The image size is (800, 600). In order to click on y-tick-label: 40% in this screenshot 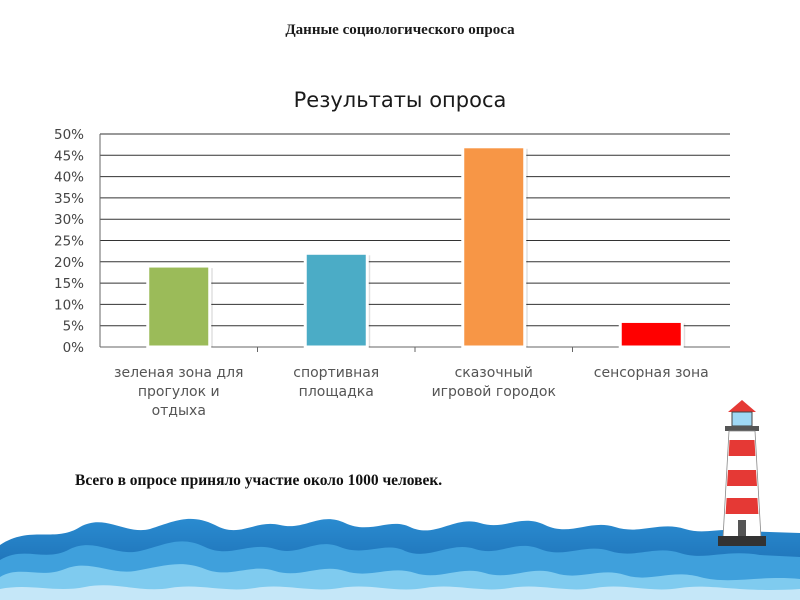, I will do `click(69, 178)`.